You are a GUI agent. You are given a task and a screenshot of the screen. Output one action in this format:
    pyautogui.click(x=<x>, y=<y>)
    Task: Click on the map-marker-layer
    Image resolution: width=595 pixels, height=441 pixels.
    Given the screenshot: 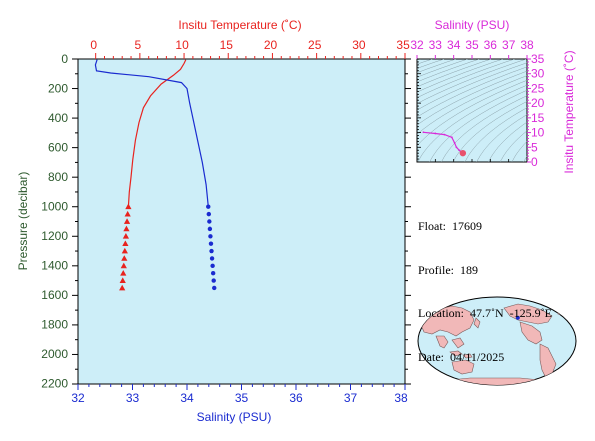 What is the action you would take?
    pyautogui.click(x=517, y=317)
    